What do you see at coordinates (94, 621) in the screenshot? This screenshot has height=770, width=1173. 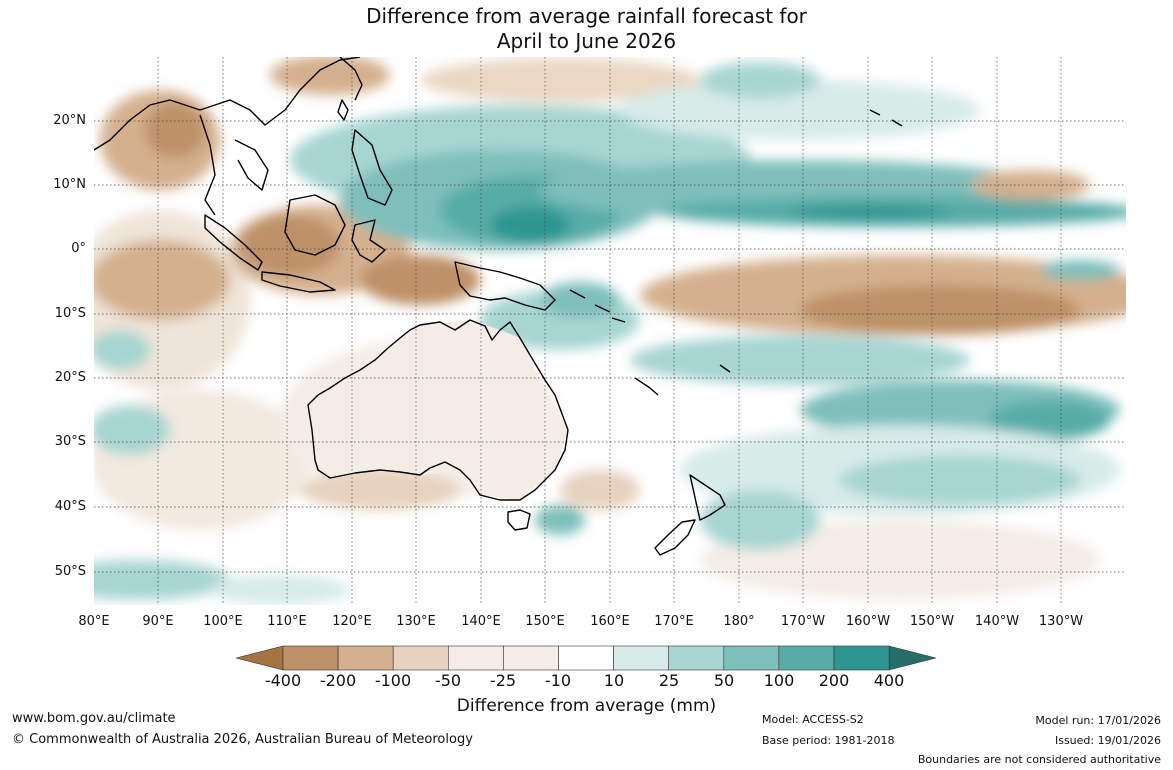 I see `lon-label-80e: 80°E` at bounding box center [94, 621].